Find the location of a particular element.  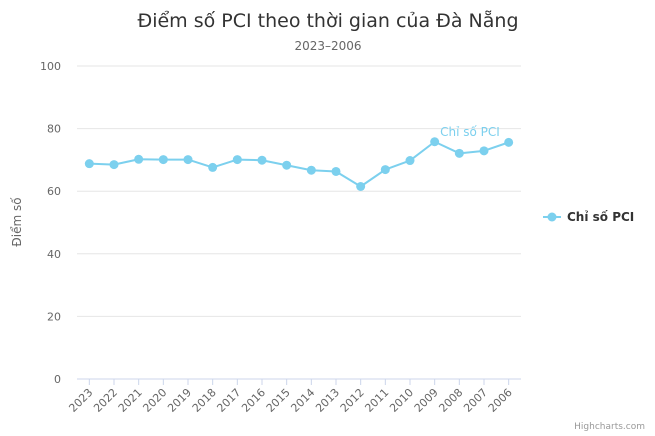

y-axis: 0 20 40 60 80 100 is located at coordinates (50, 223).